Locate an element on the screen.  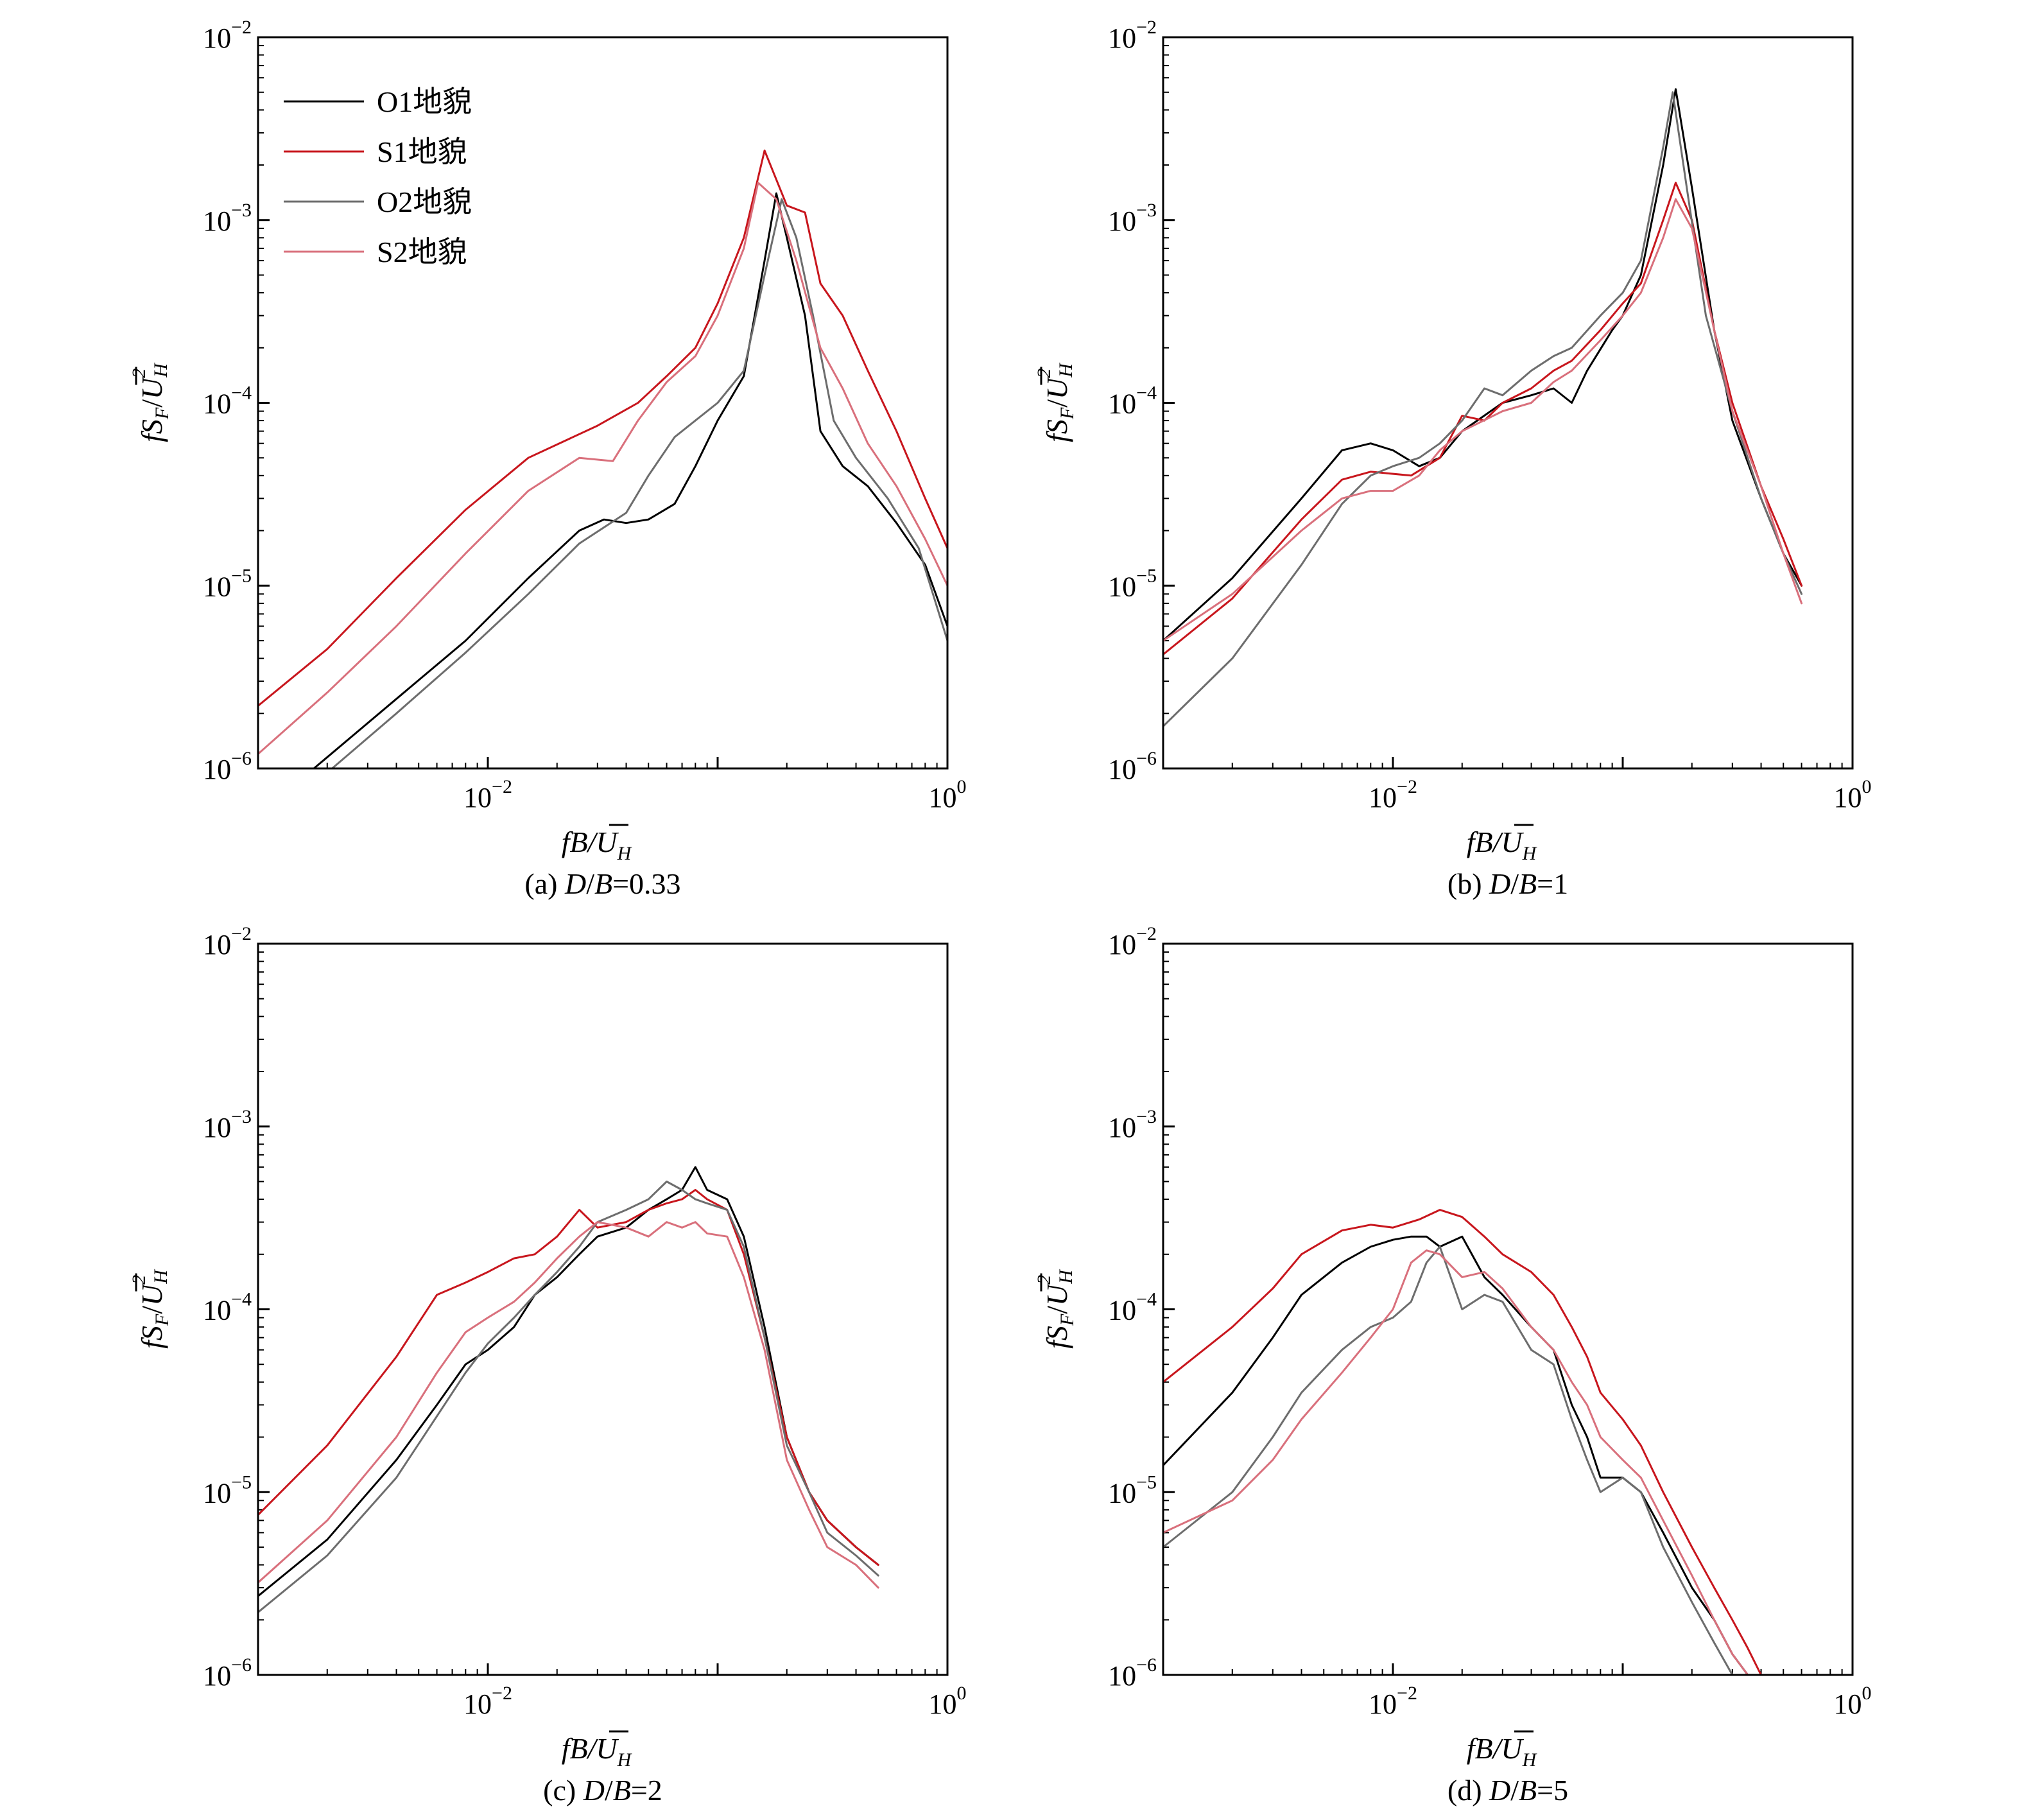
legend-label: S2地貌 is located at coordinates (422, 252).